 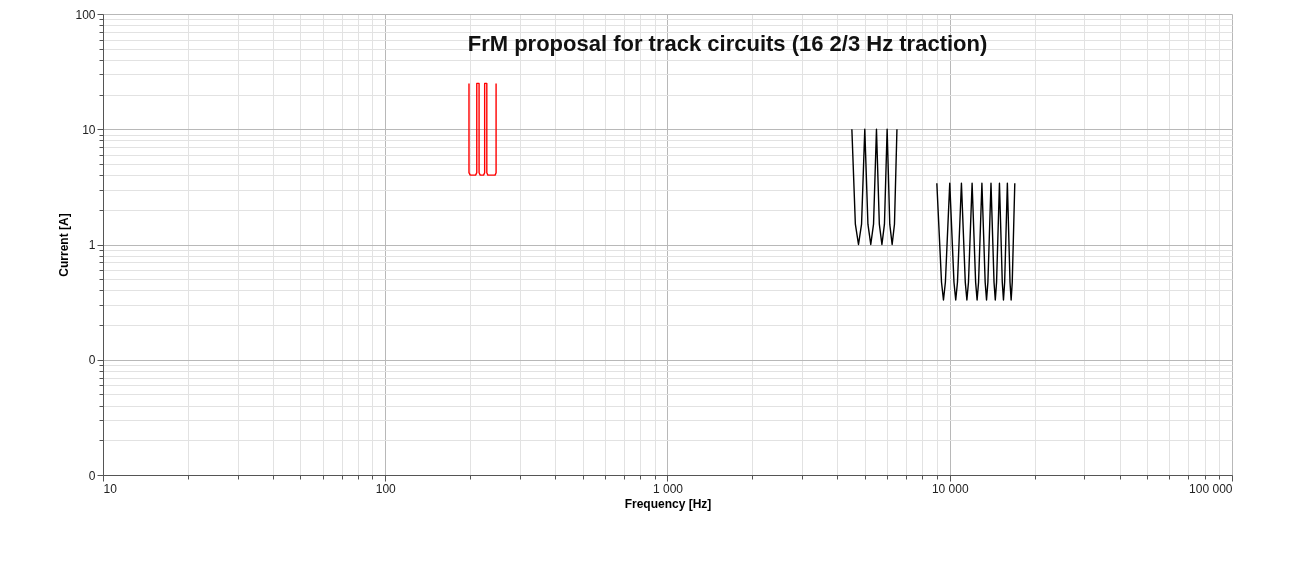 I want to click on x-tick-label: 10, so click(x=110, y=488).